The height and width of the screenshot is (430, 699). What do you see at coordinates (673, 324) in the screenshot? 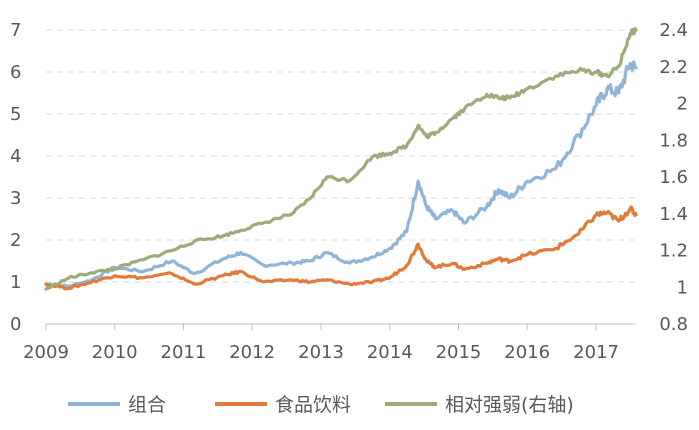
I see `y-right-tick-label: 0.8` at bounding box center [673, 324].